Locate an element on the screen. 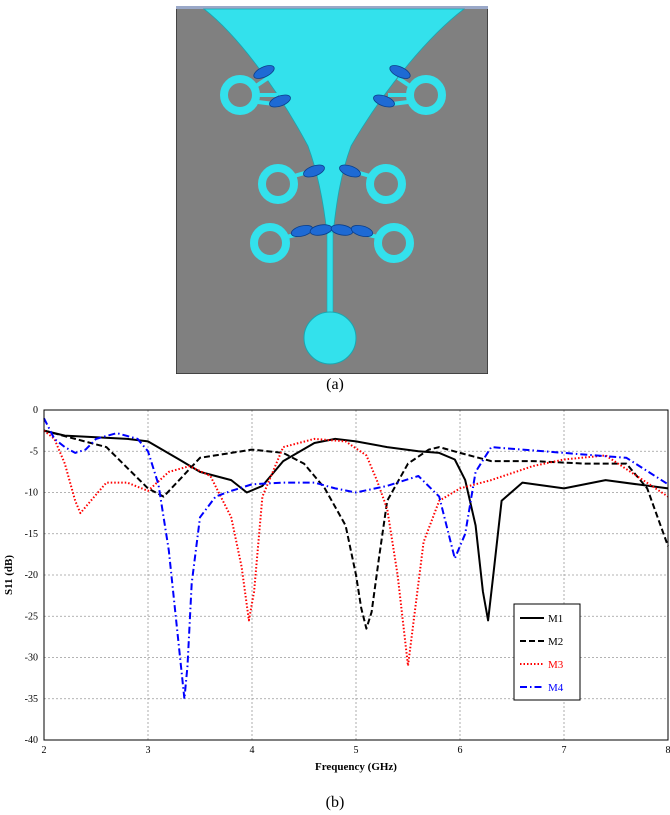 The width and height of the screenshot is (670, 815). legend-label: M4 is located at coordinates (556, 688).